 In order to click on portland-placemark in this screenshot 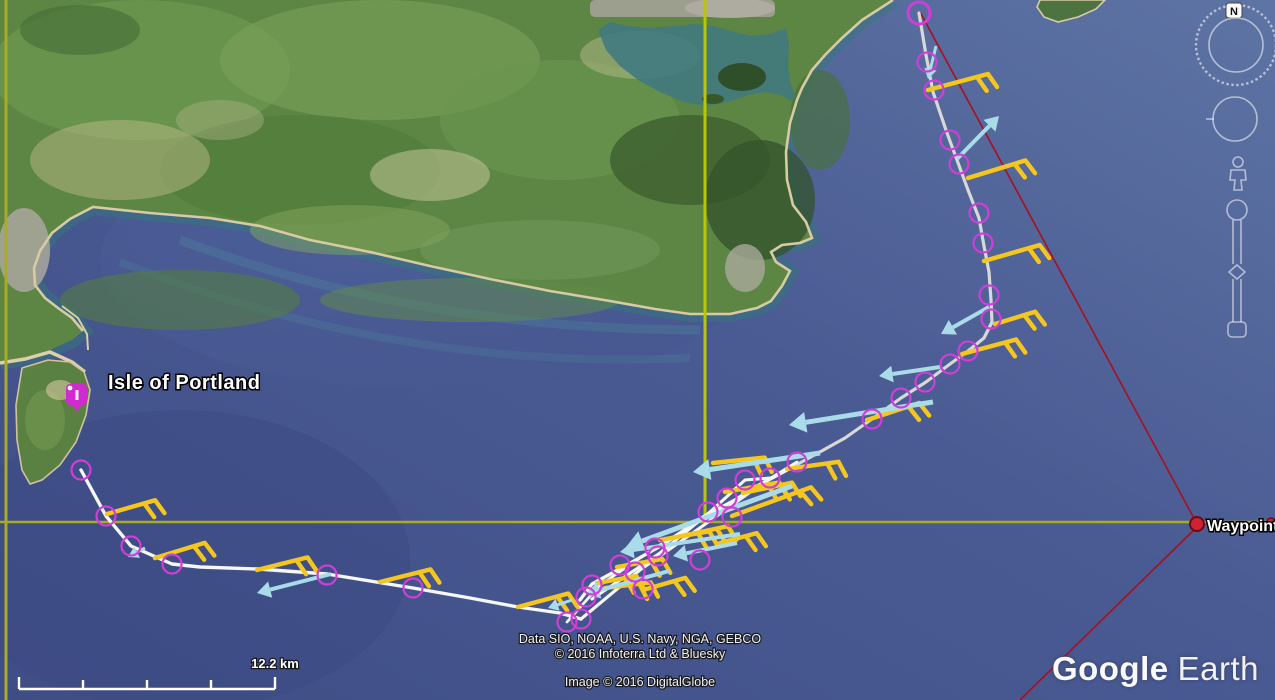, I will do `click(76, 398)`.